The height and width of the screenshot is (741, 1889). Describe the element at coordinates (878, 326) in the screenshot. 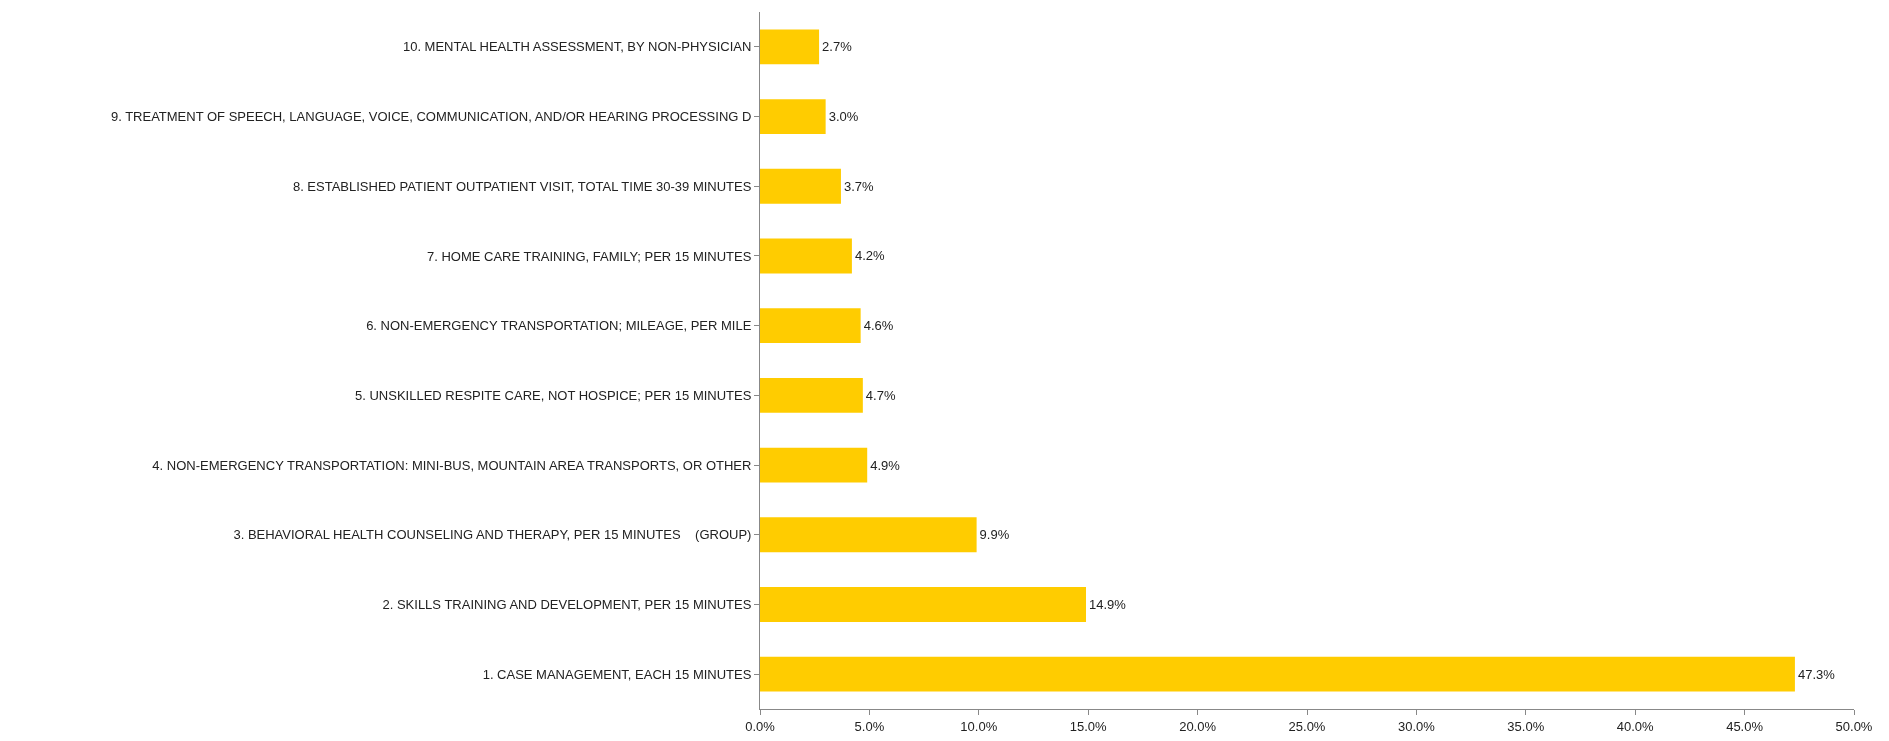

I see `data-label: 4.6%` at that location.